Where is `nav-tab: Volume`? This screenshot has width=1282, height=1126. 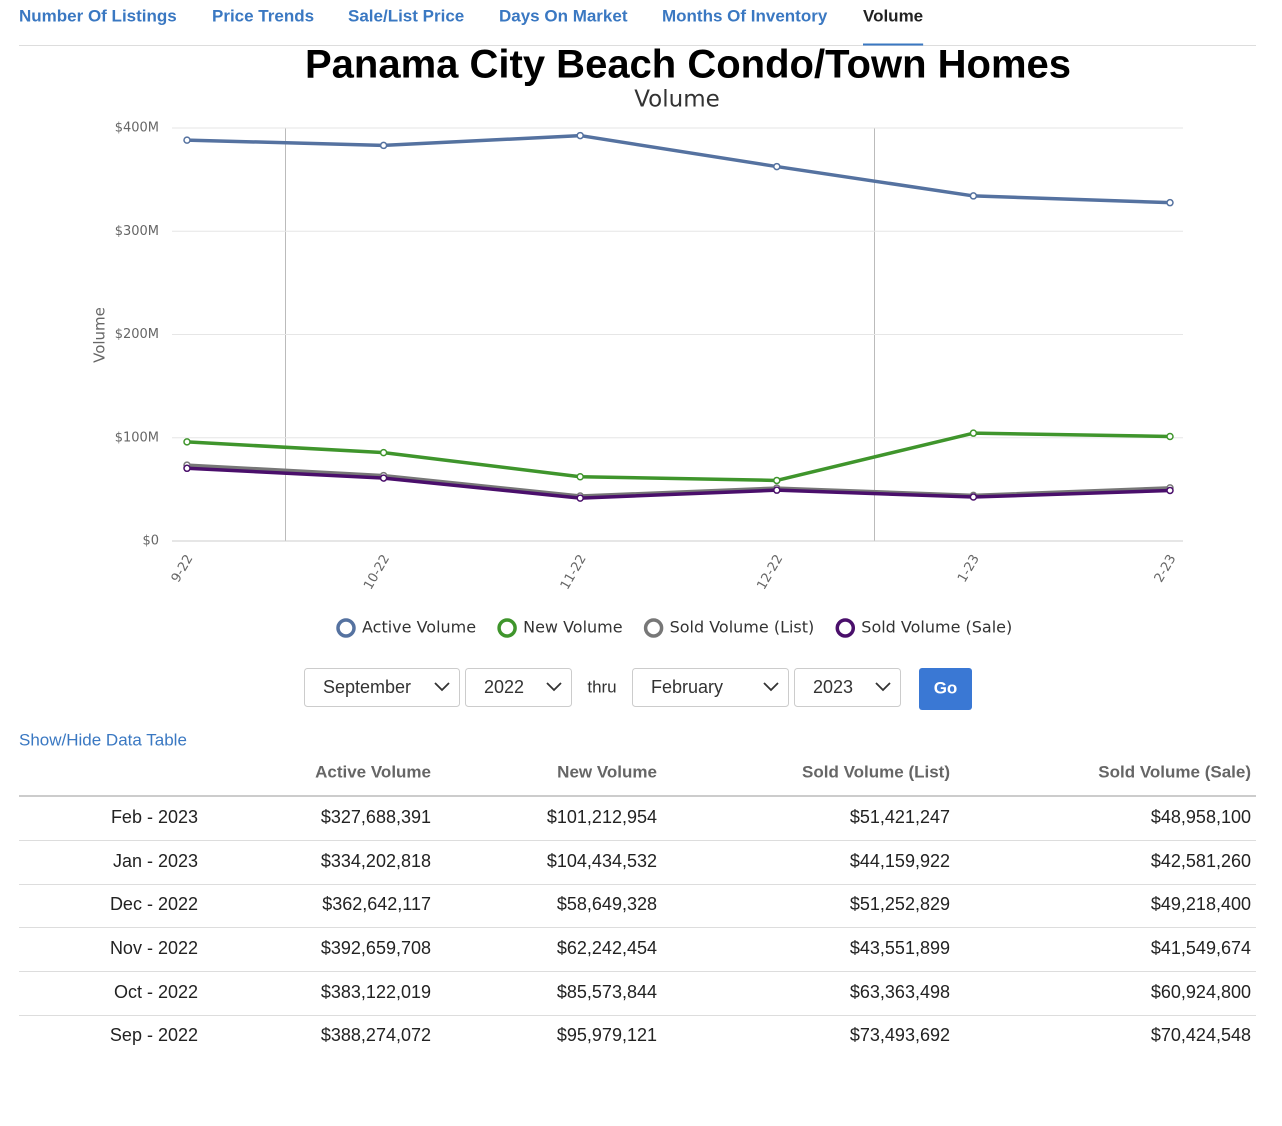
nav-tab: Volume is located at coordinates (893, 15).